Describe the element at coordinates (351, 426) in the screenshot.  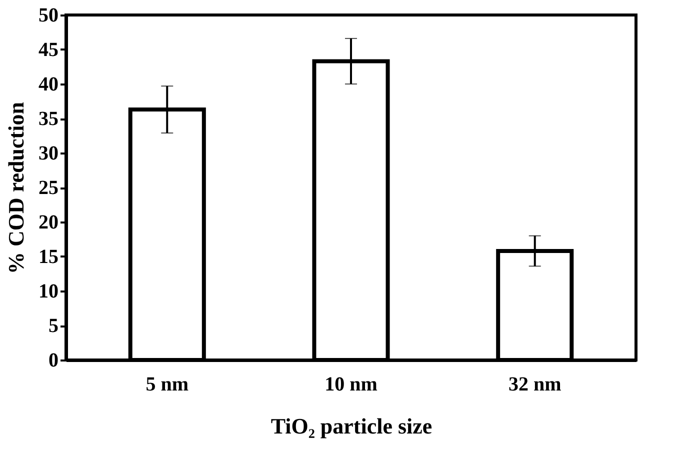
I see `x-axis-title: TiO₂ particle size` at that location.